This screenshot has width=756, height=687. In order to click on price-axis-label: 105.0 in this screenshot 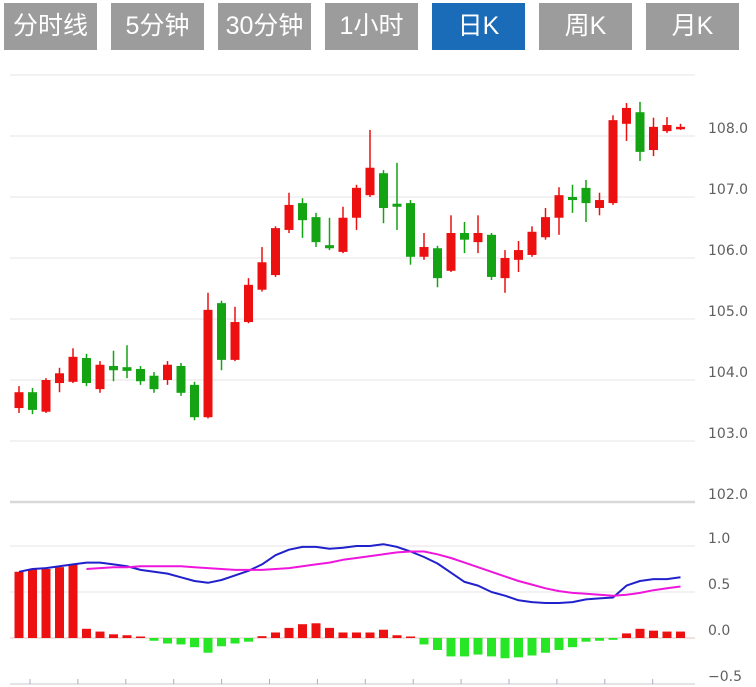, I will do `click(728, 312)`.